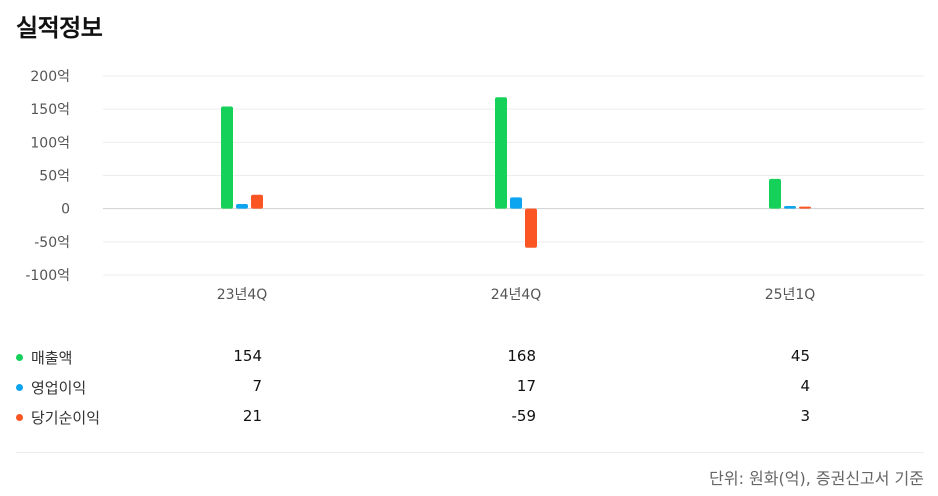  What do you see at coordinates (469, 387) in the screenshot?
I see `legend-row: 영업이익 7 17 4` at bounding box center [469, 387].